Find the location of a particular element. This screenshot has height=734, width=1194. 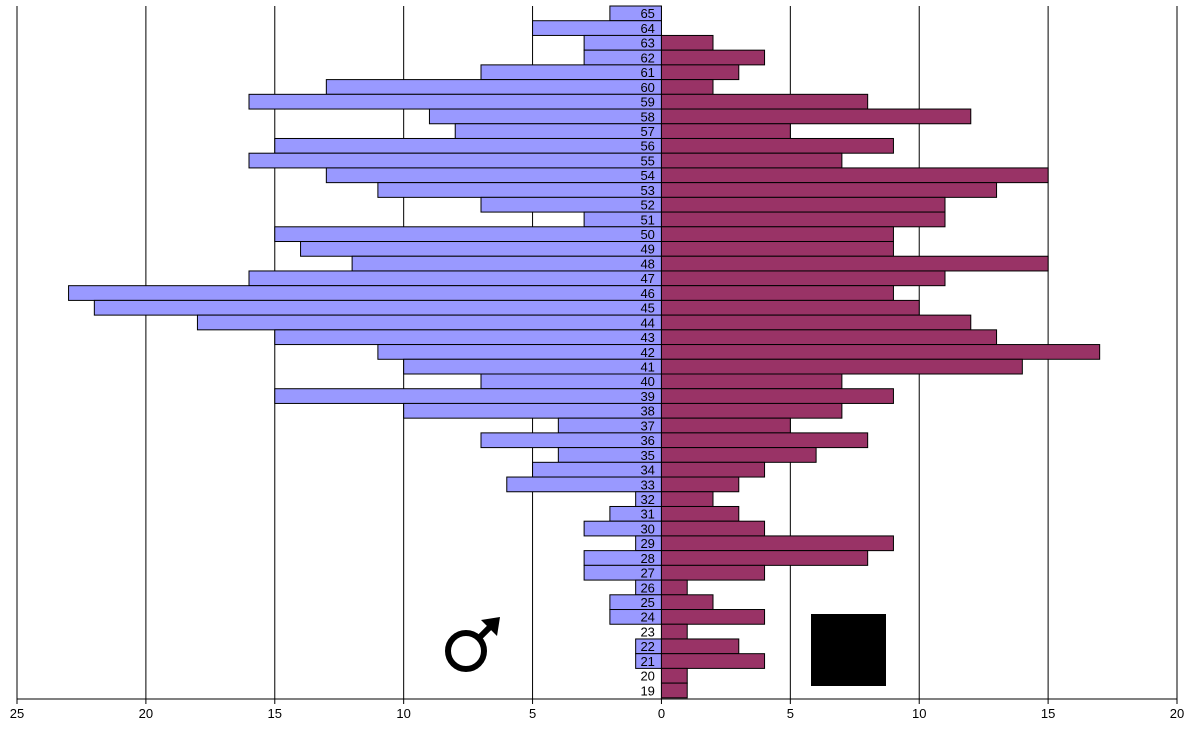

age-label: 61 is located at coordinates (647, 72).